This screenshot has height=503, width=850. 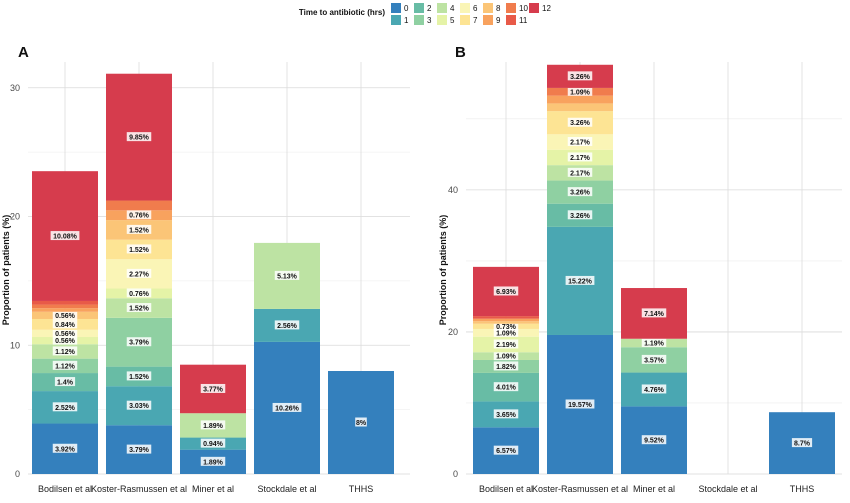 I want to click on panel-b-y-tick-label: 20, so click(x=453, y=332).